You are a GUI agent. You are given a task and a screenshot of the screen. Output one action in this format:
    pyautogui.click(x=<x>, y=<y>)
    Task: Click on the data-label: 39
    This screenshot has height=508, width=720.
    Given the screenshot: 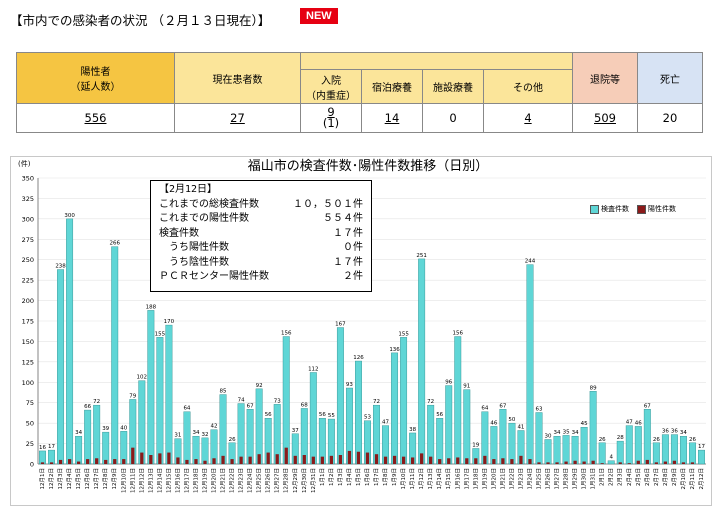 What is the action you would take?
    pyautogui.click(x=105, y=429)
    